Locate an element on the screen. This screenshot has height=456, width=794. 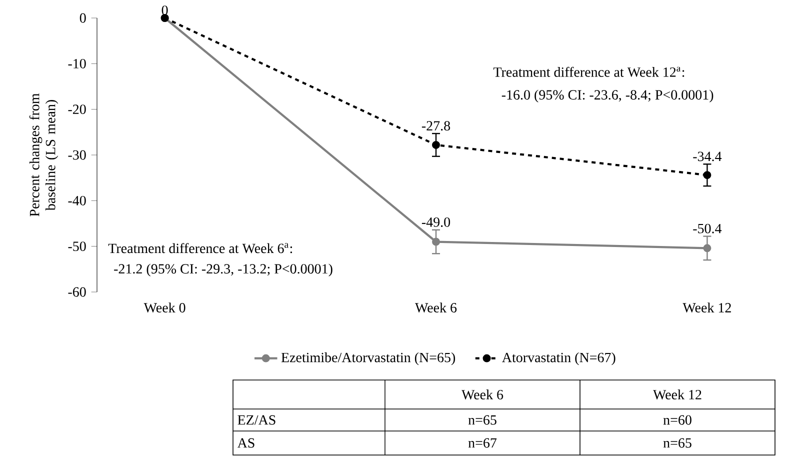
text: Week 12 is located at coordinates (677, 395).